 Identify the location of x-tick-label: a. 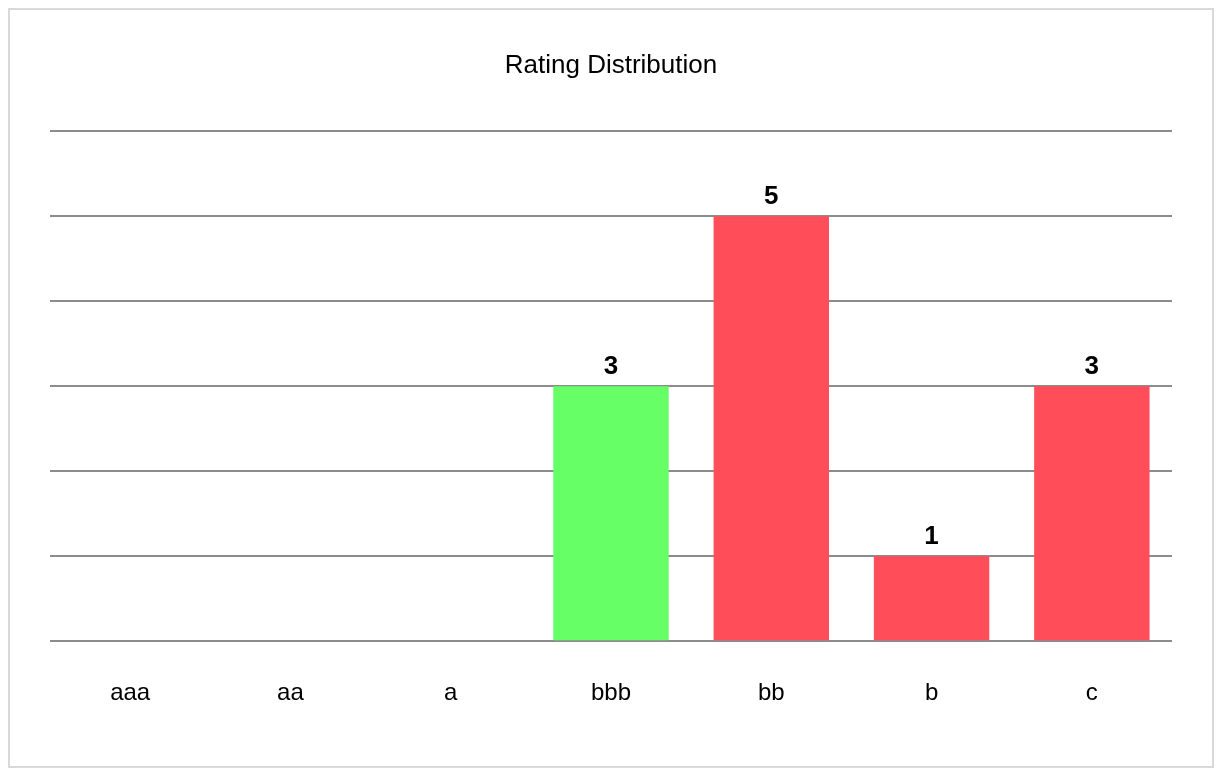
(451, 692).